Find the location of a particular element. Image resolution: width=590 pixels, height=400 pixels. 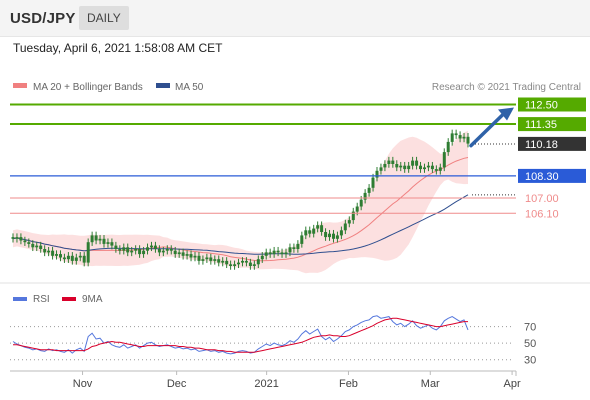

rsi-panel: 70 50 30 is located at coordinates (273, 341).